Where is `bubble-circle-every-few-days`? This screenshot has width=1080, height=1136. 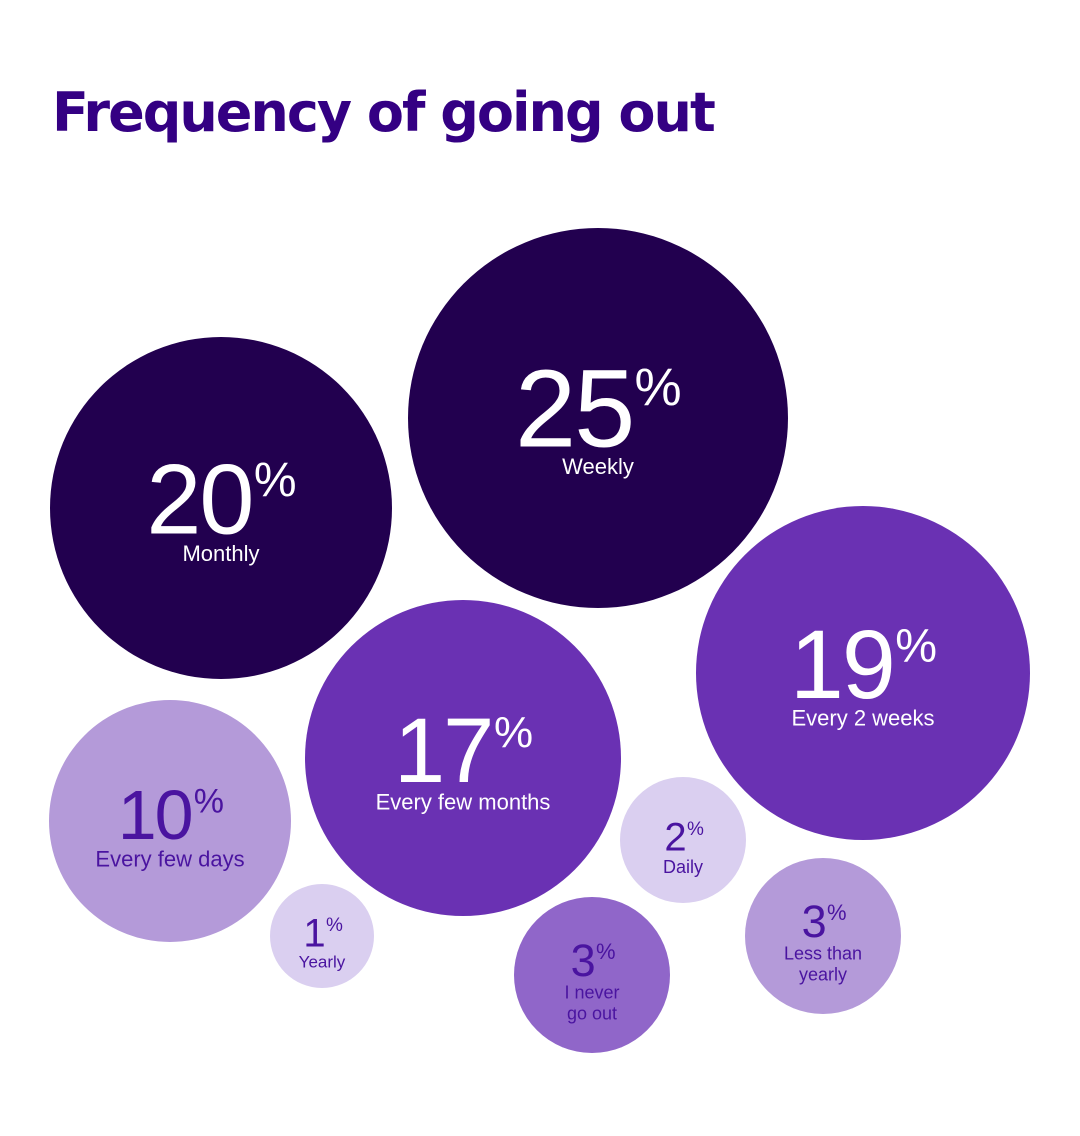
bubble-circle-every-few-days is located at coordinates (170, 821).